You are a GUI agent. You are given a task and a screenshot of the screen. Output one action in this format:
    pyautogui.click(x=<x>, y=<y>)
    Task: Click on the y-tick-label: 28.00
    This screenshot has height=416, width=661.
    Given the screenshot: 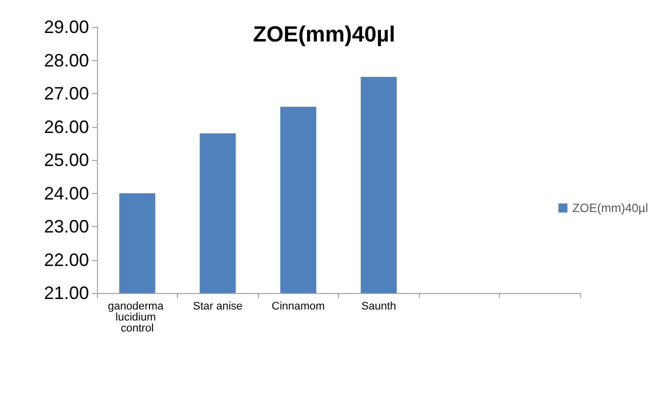 What is the action you would take?
    pyautogui.click(x=66, y=60)
    